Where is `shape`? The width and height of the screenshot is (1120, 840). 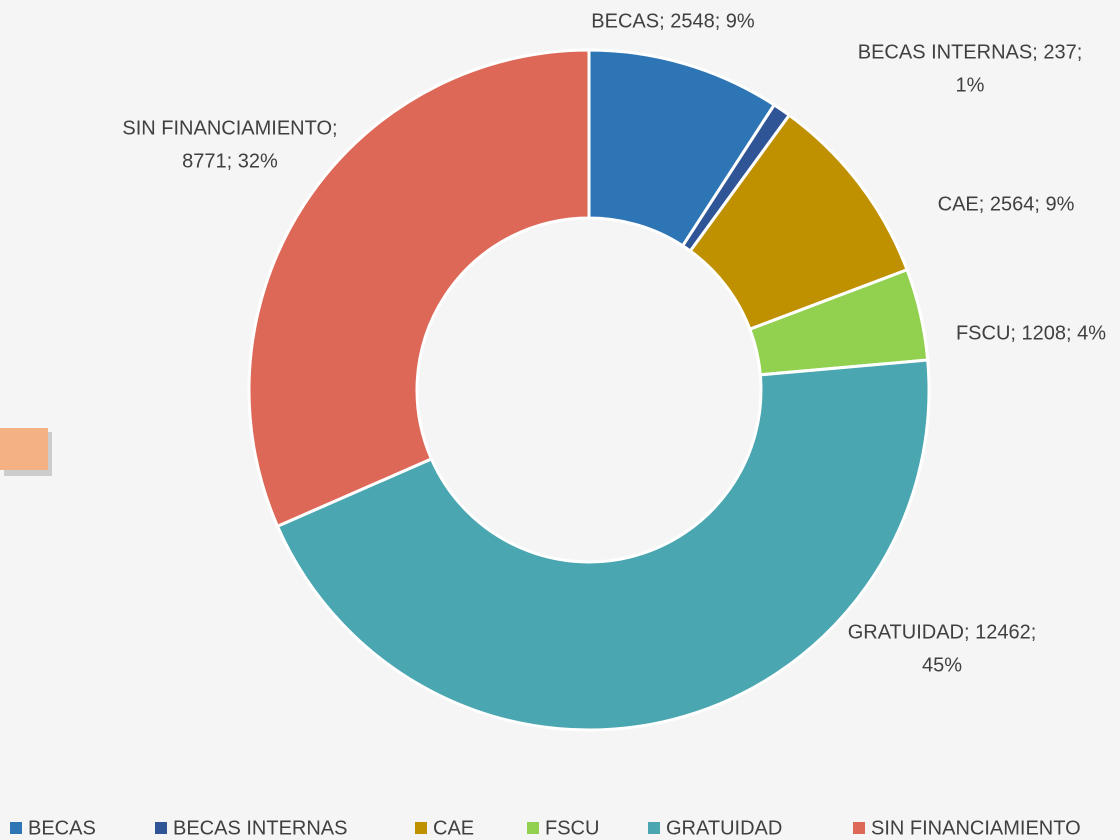 shape is located at coordinates (24, 449).